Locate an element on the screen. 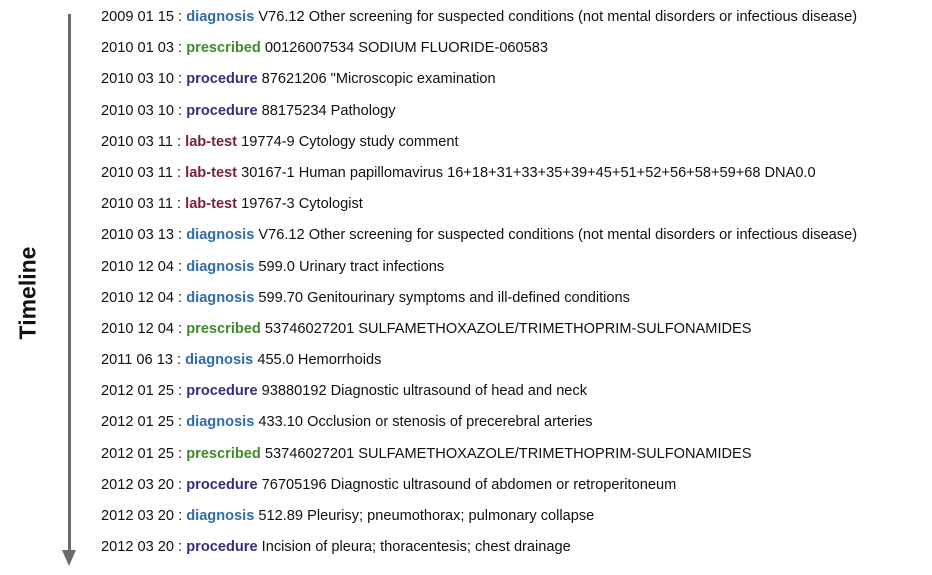 This screenshot has height=575, width=932. event-date: 2011 06 13 is located at coordinates (137, 360).